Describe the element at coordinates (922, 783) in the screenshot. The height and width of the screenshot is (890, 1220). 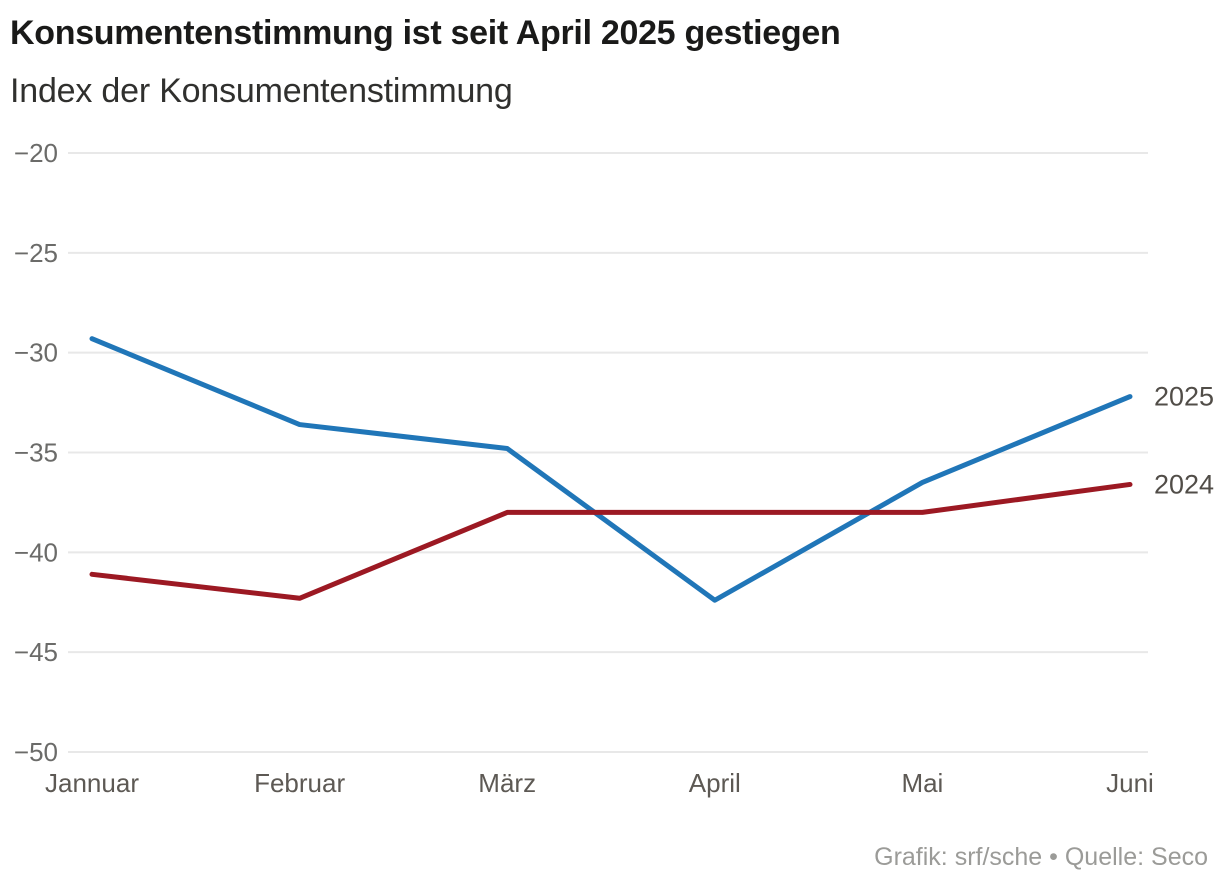
I see `x-tick-label: Mai` at that location.